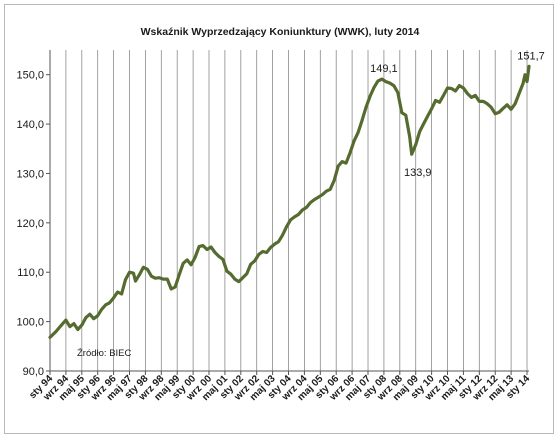 This screenshot has width=560, height=440. Describe the element at coordinates (30, 224) in the screenshot. I see `y-tick-label: 120,0` at that location.